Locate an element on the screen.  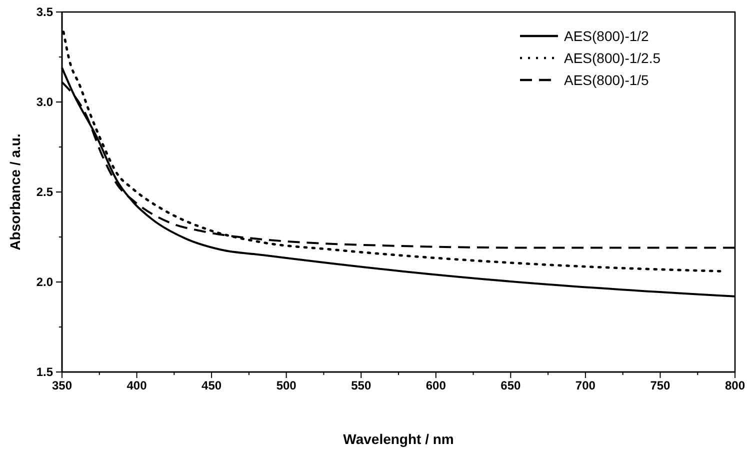
legend-label: AES(800)-1/2.5 is located at coordinates (612, 58).